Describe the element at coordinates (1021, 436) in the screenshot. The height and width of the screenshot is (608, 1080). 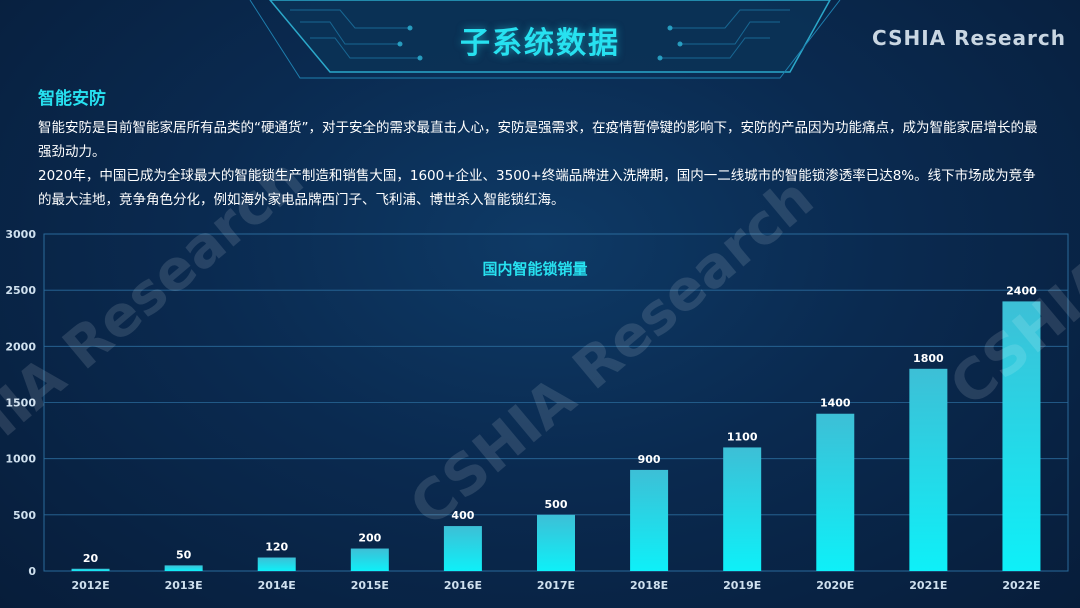
I see `bar-2022E` at that location.